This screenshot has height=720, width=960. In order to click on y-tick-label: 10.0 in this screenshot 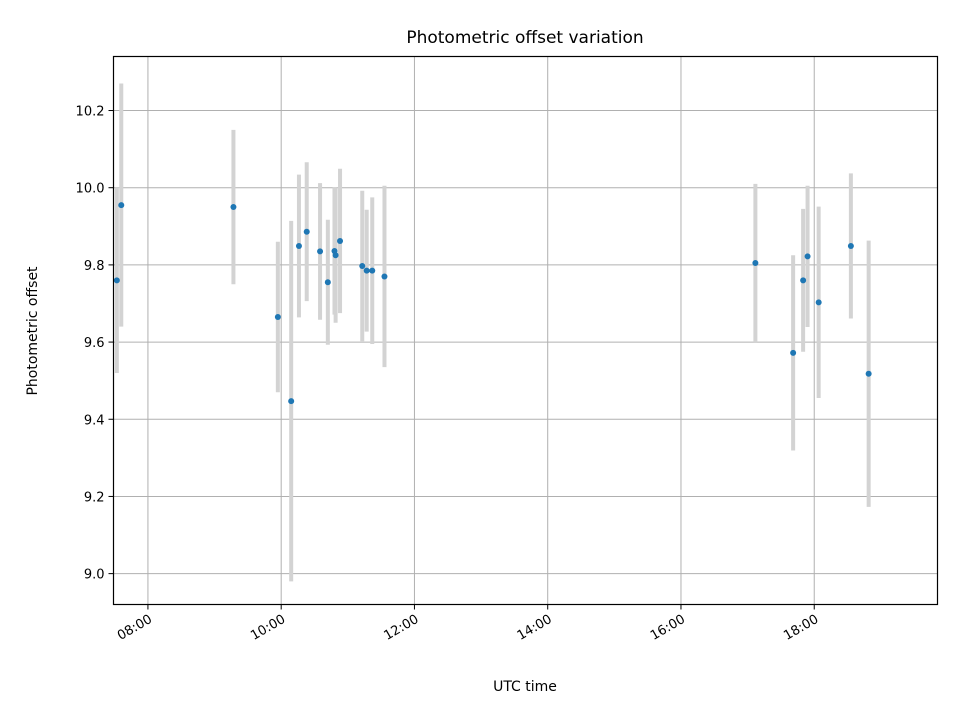, I will do `click(90, 189)`.